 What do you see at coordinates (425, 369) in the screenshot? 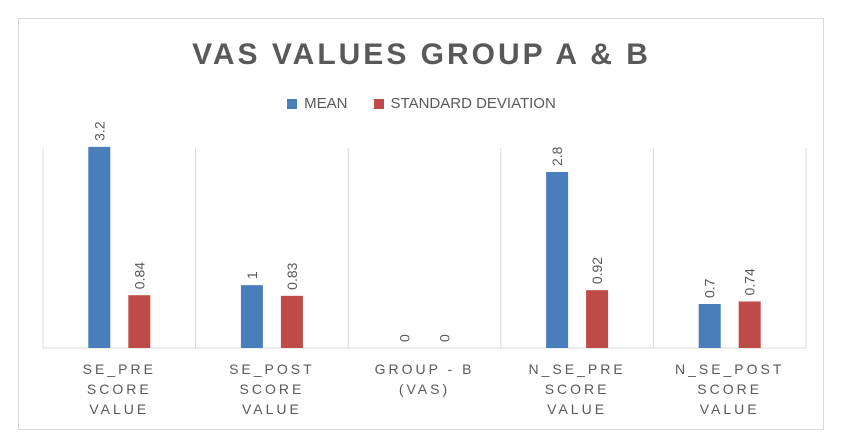
I see `x-tick-label: GROUP - B` at bounding box center [425, 369].